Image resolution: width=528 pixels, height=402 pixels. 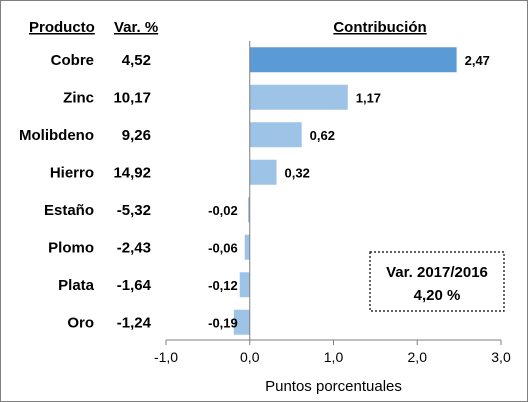 I want to click on category-label-hierro: Hierro, so click(x=72, y=172).